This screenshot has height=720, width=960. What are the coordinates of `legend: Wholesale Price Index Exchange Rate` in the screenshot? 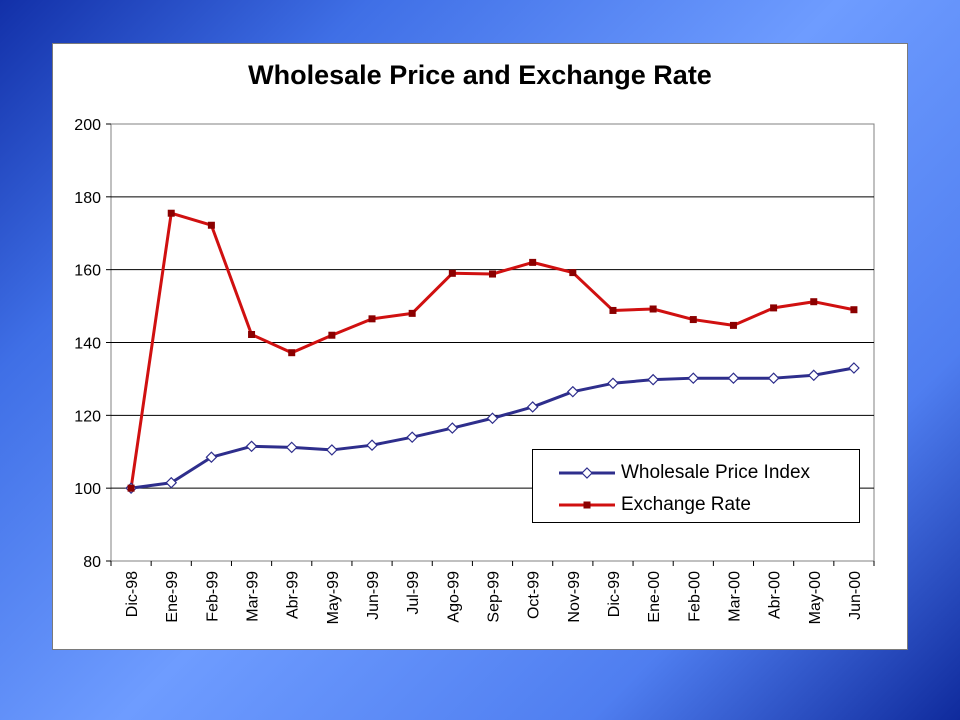 It's located at (696, 486).